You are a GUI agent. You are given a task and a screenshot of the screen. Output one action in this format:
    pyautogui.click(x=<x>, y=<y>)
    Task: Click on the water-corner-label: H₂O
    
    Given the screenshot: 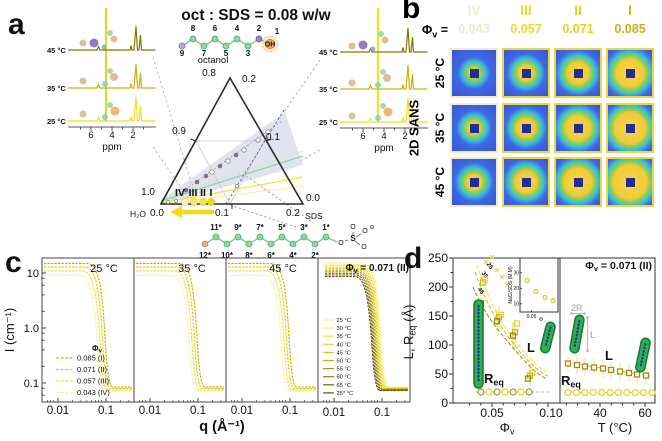 What is the action you would take?
    pyautogui.click(x=138, y=214)
    